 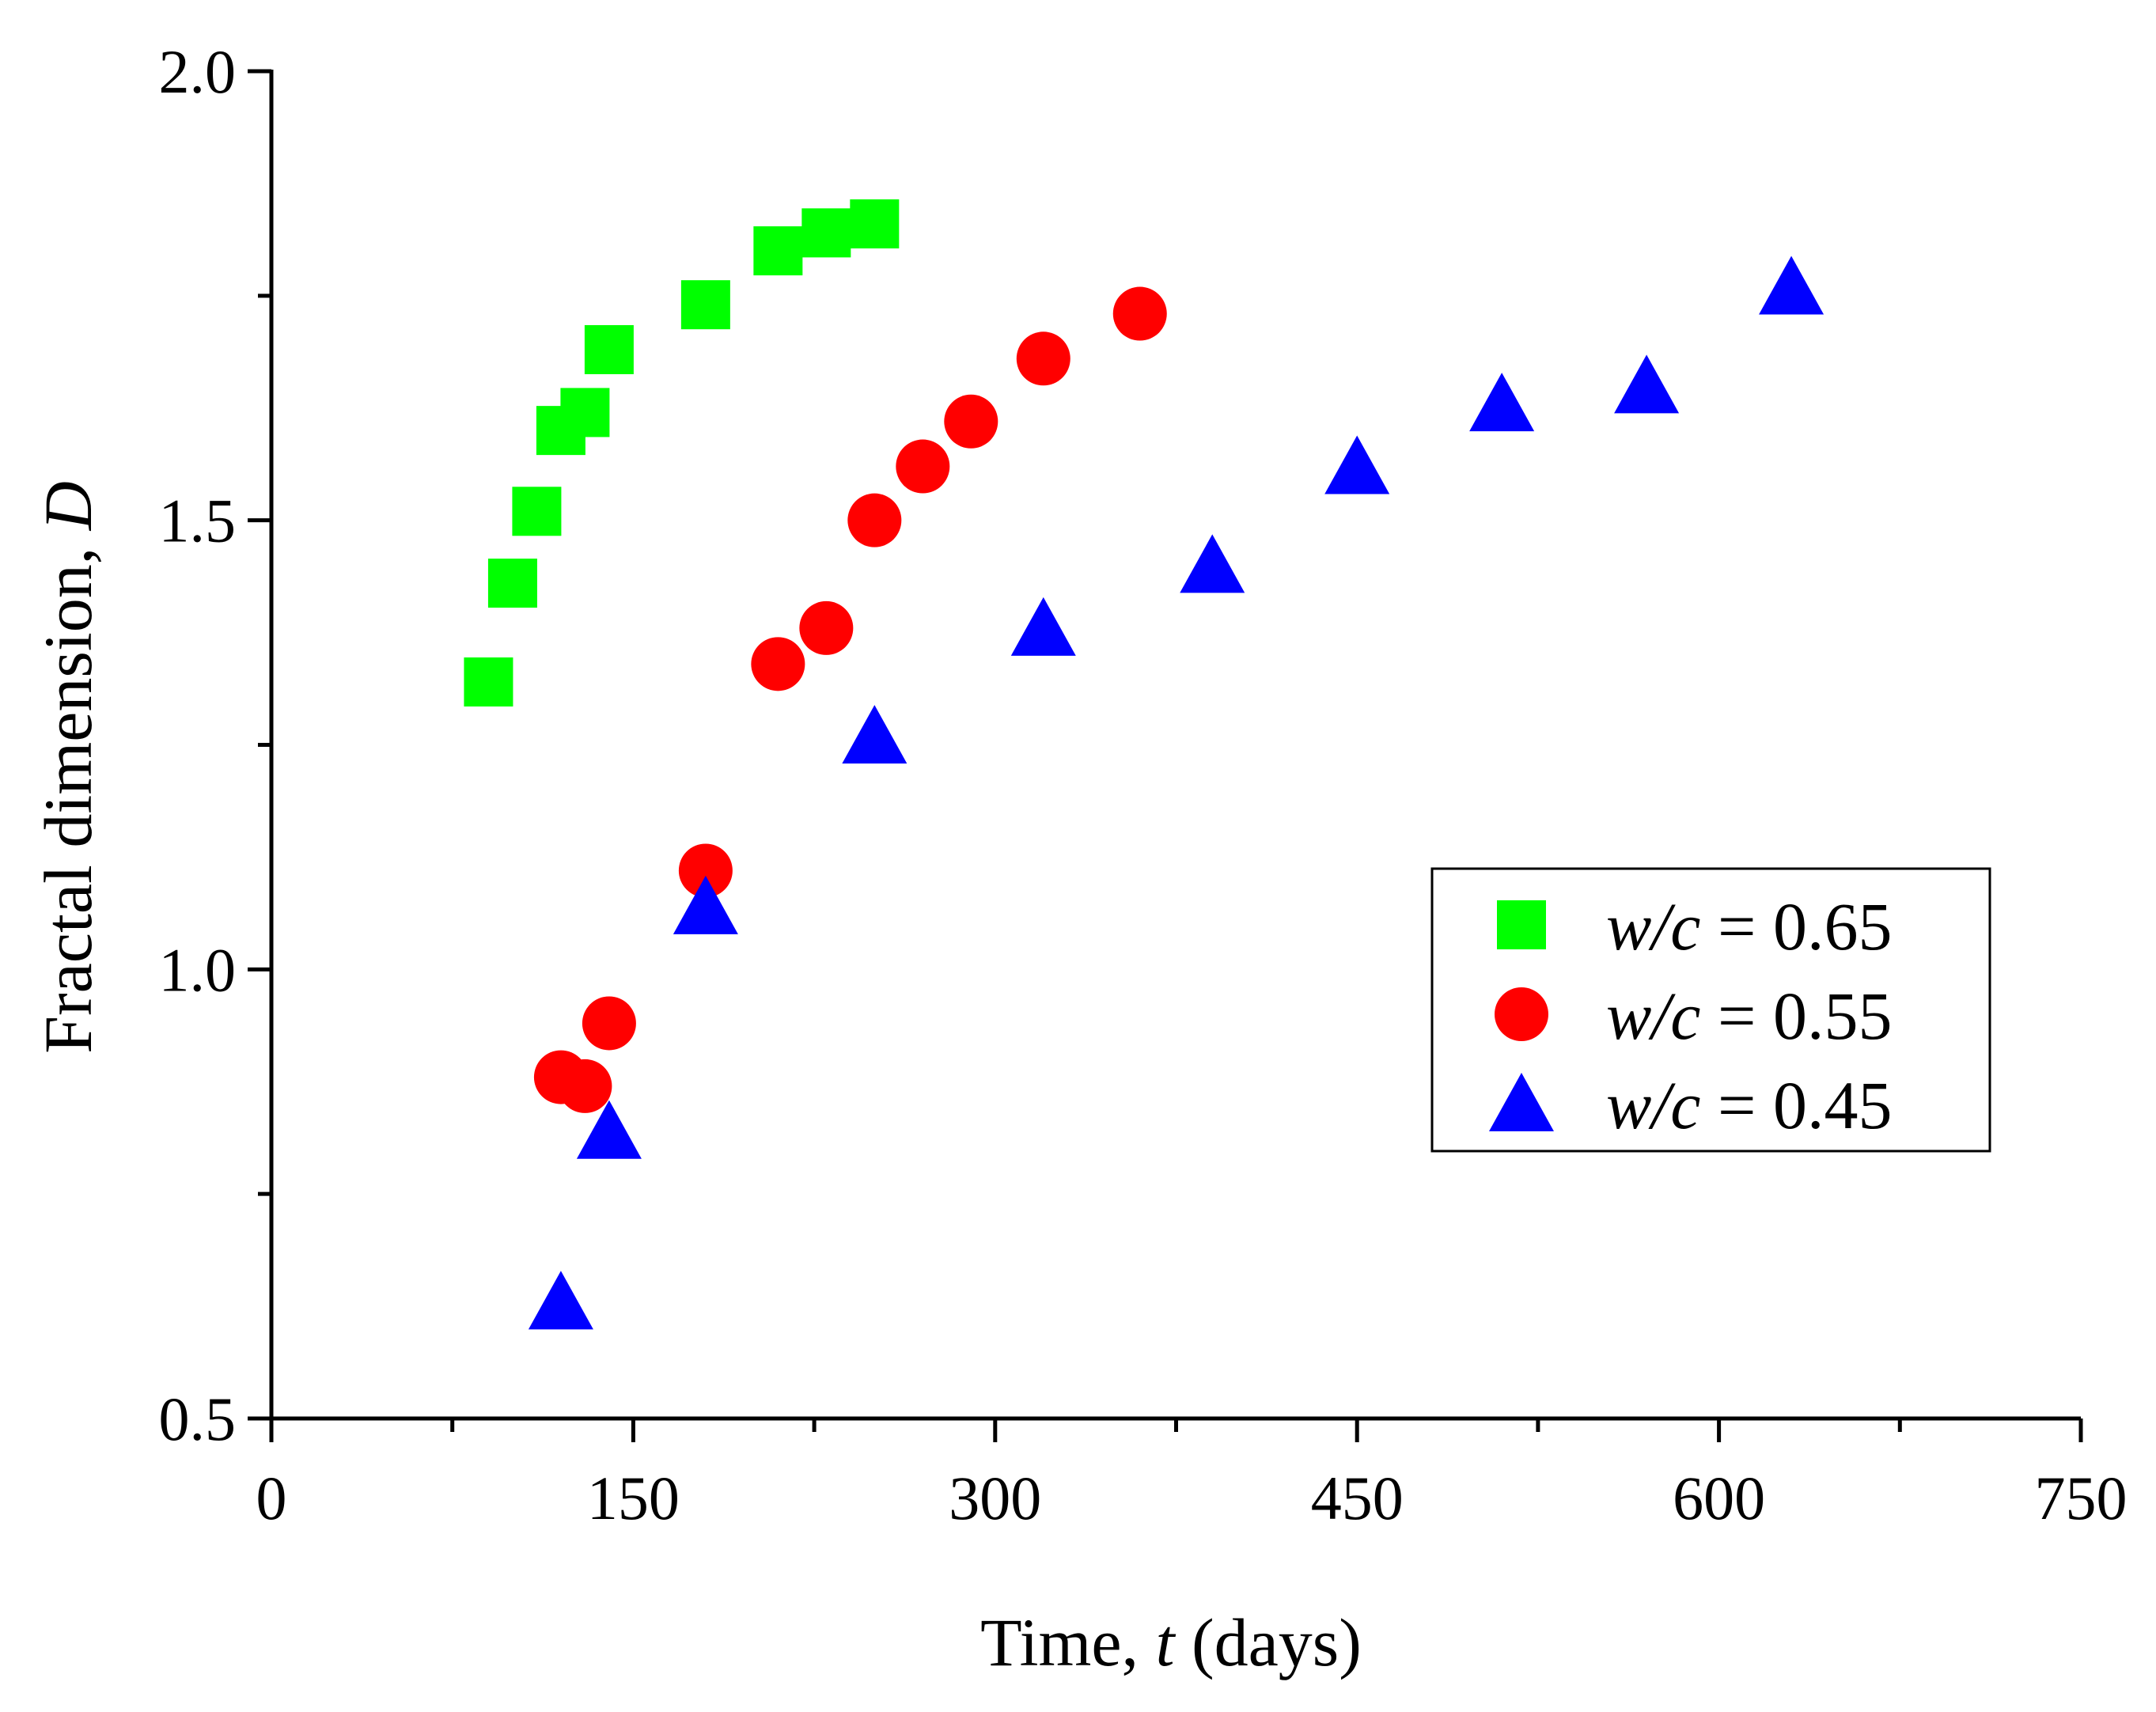 I want to click on y-tick-label: 2.0, so click(x=198, y=71).